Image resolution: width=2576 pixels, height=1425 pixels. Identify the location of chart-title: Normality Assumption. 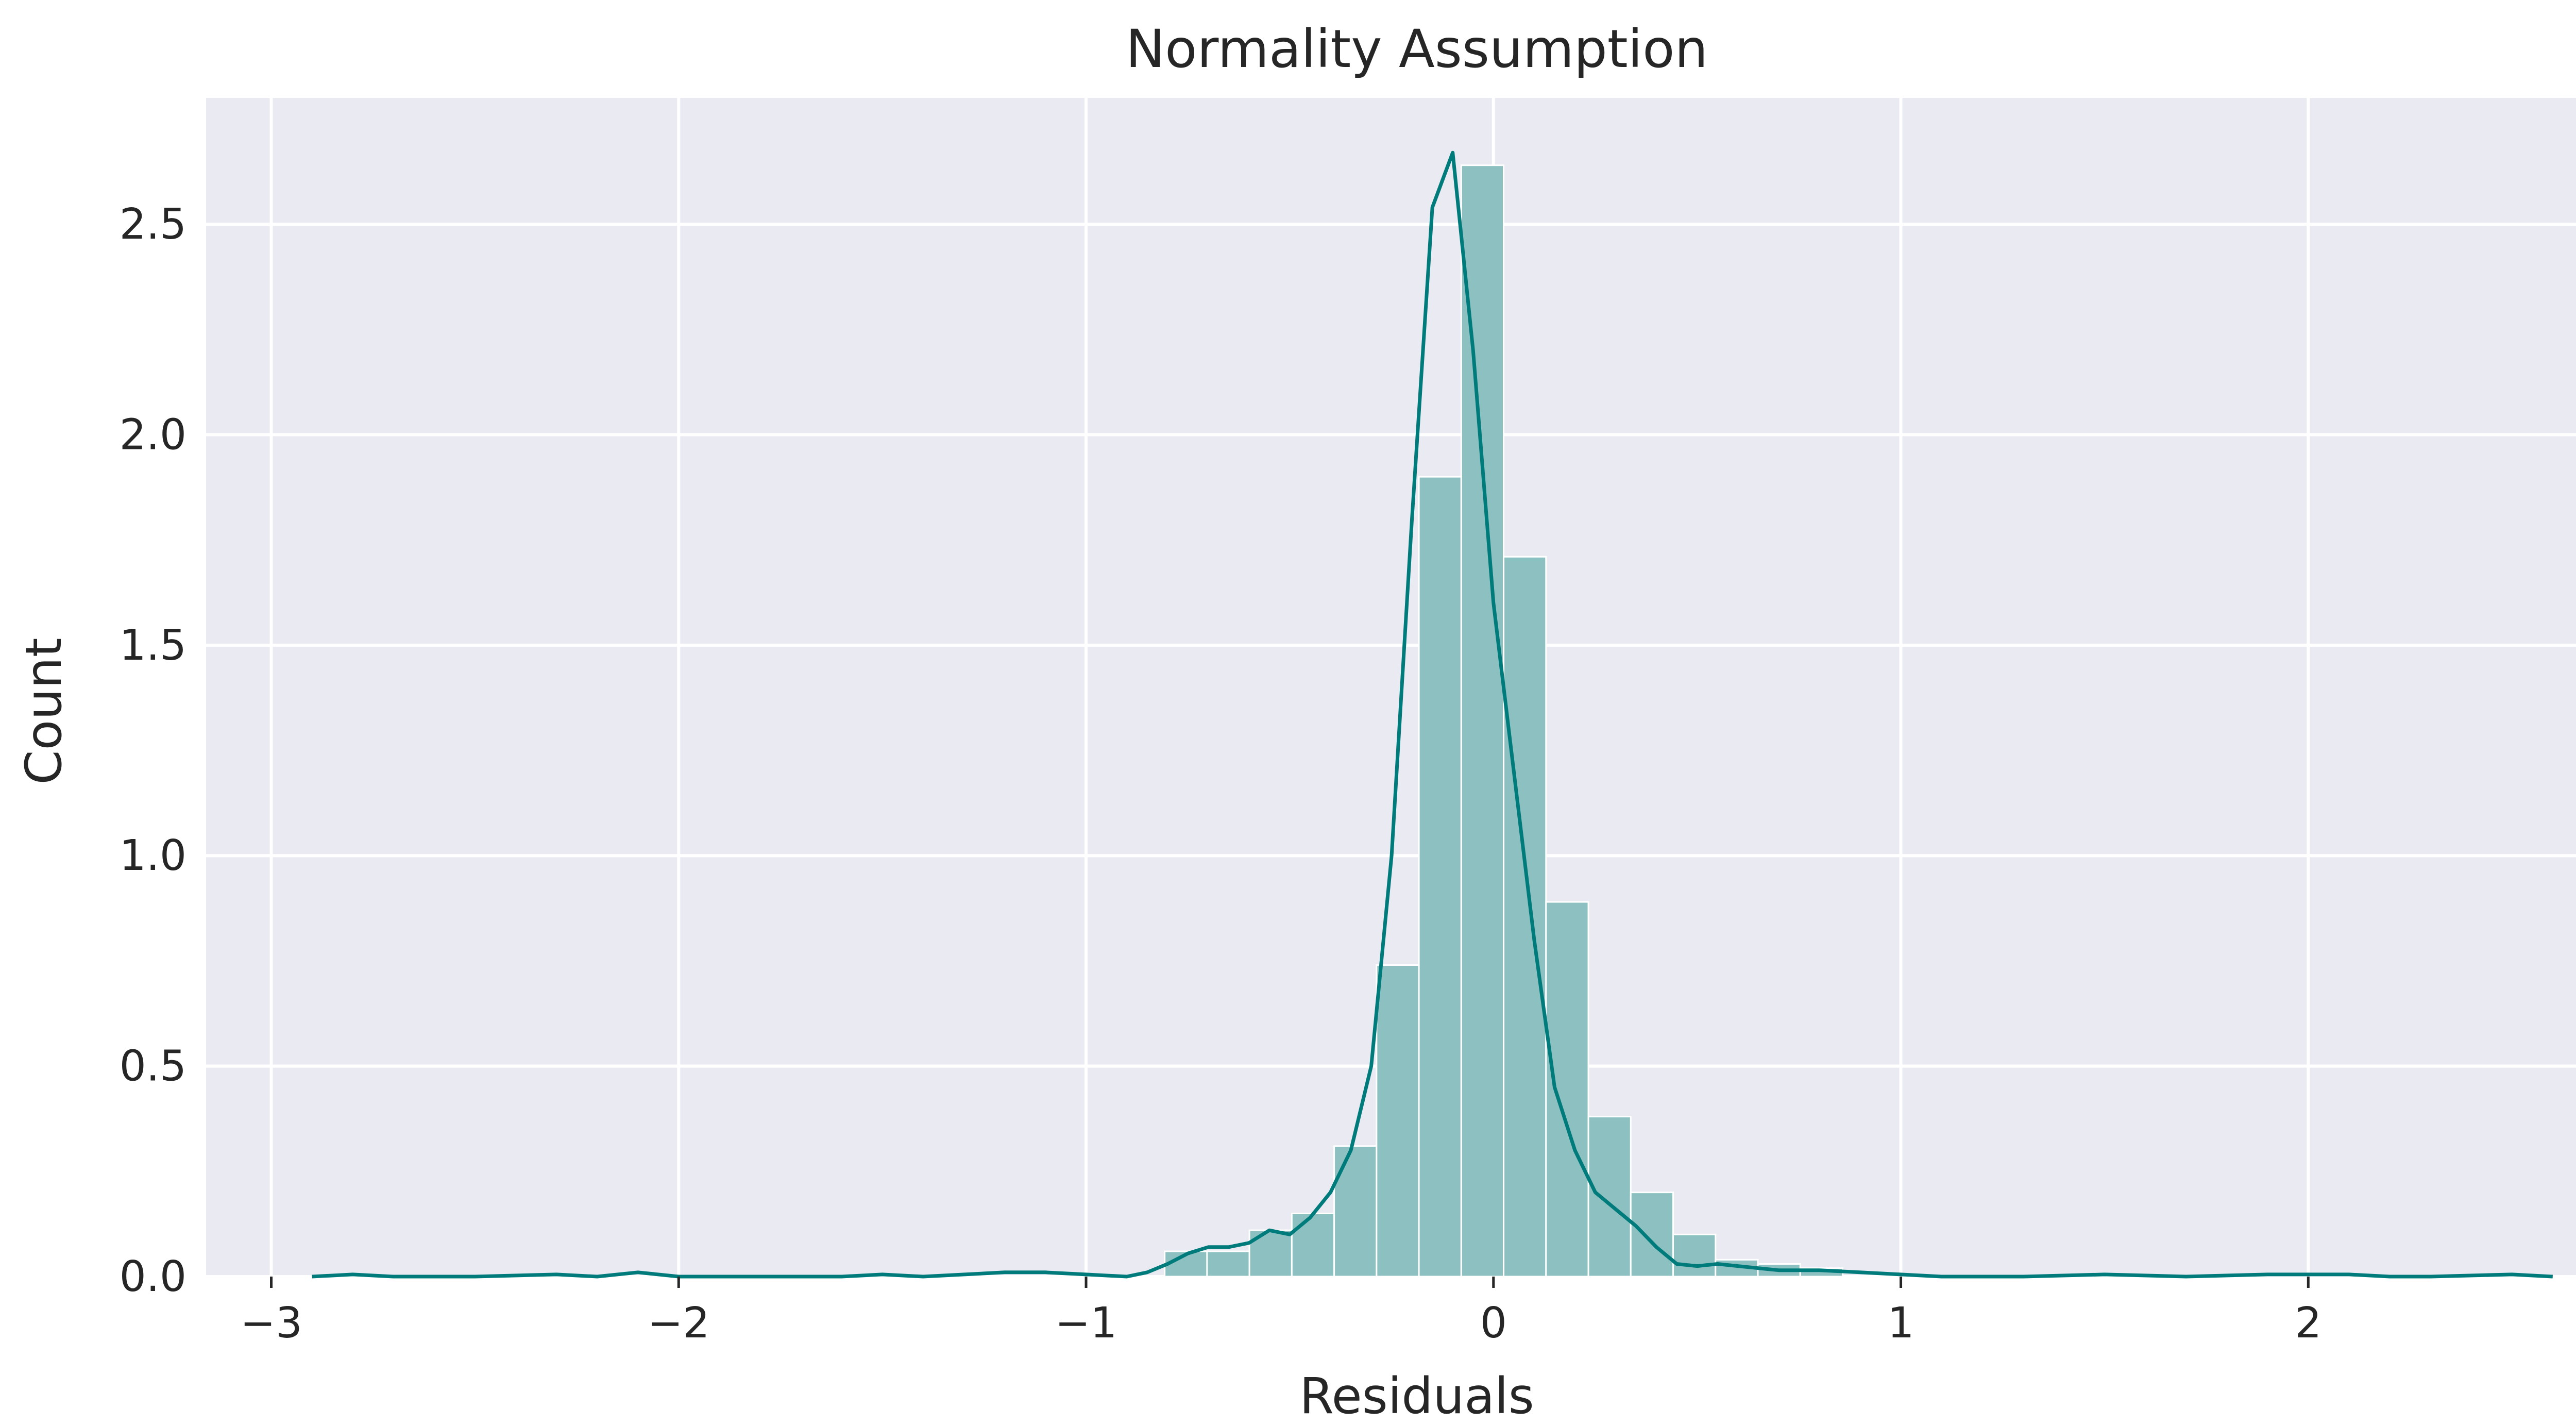
(1417, 50).